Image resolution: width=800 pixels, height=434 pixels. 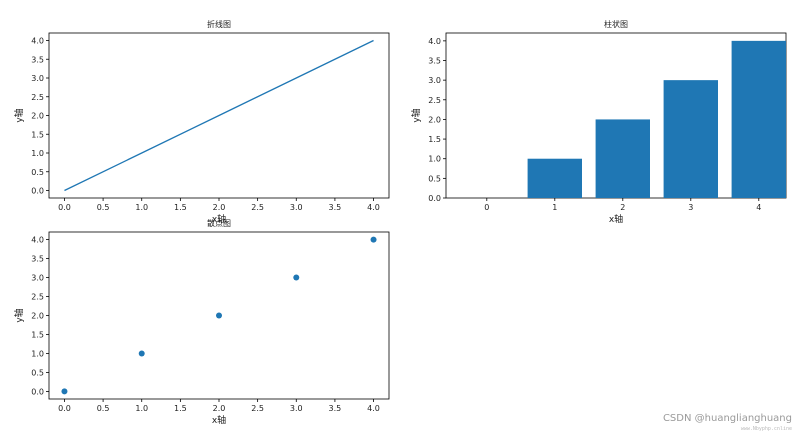 I want to click on series-line, so click(x=219, y=115).